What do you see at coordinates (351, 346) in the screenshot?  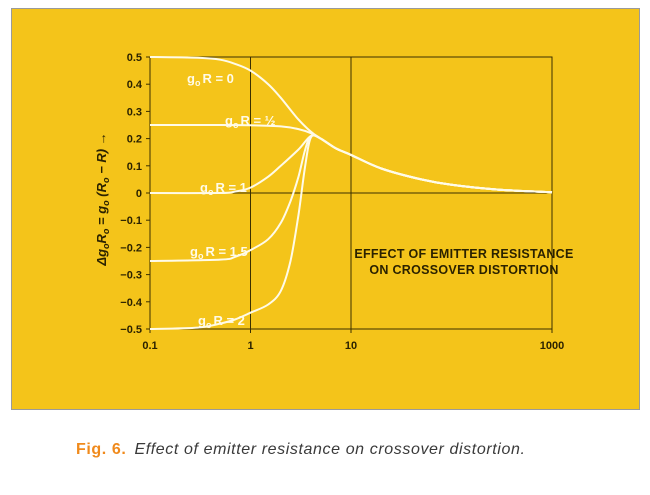 I see `x-tick-label: 10` at bounding box center [351, 346].